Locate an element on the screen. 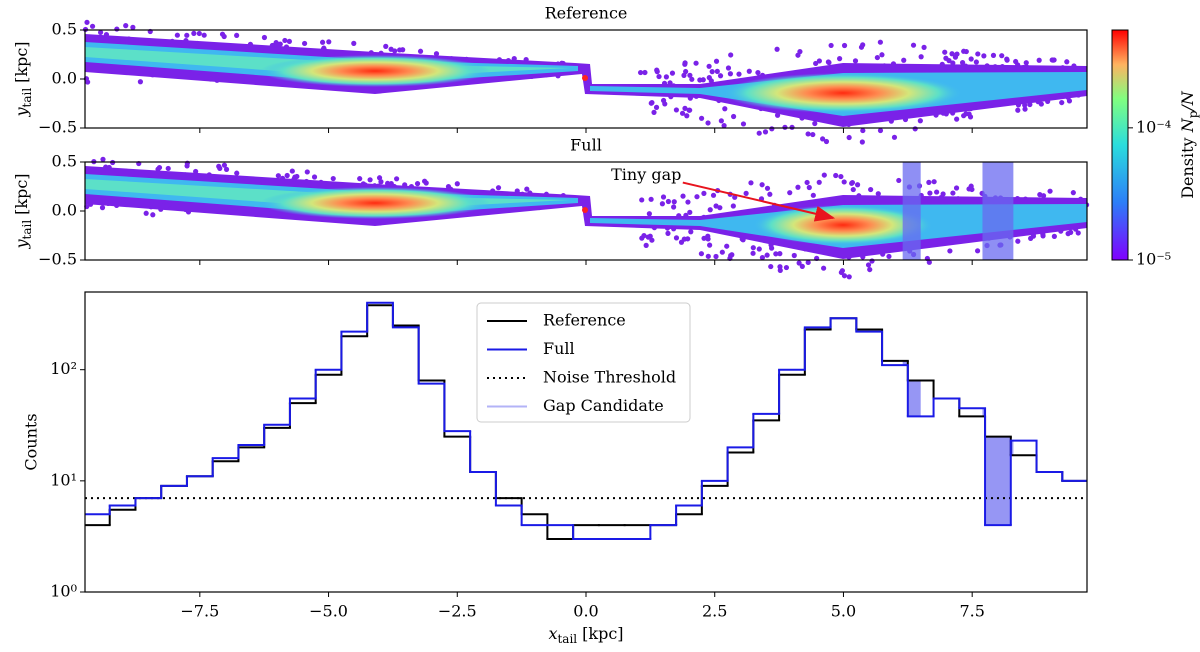 This screenshot has height=652, width=1200. label-part: Density is located at coordinates (1187, 167).